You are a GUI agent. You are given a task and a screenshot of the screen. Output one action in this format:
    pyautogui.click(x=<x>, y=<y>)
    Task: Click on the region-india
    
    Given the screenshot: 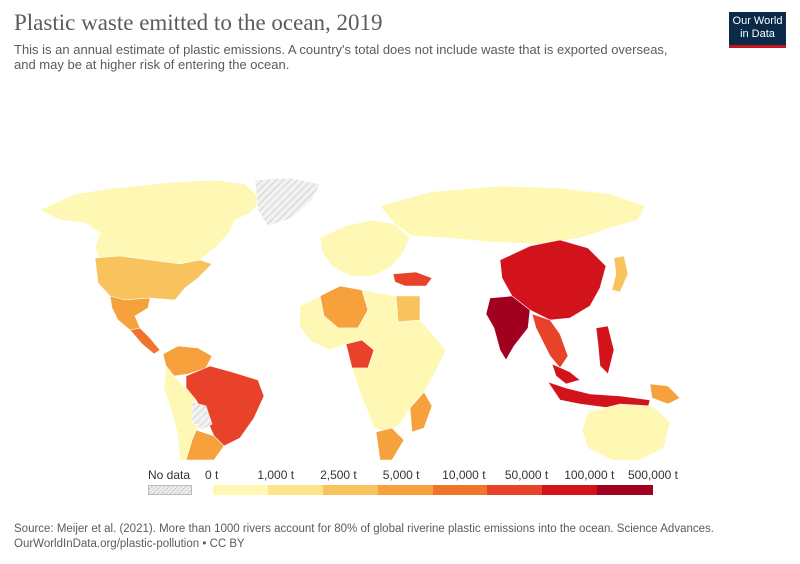 What is the action you would take?
    pyautogui.click(x=508, y=328)
    